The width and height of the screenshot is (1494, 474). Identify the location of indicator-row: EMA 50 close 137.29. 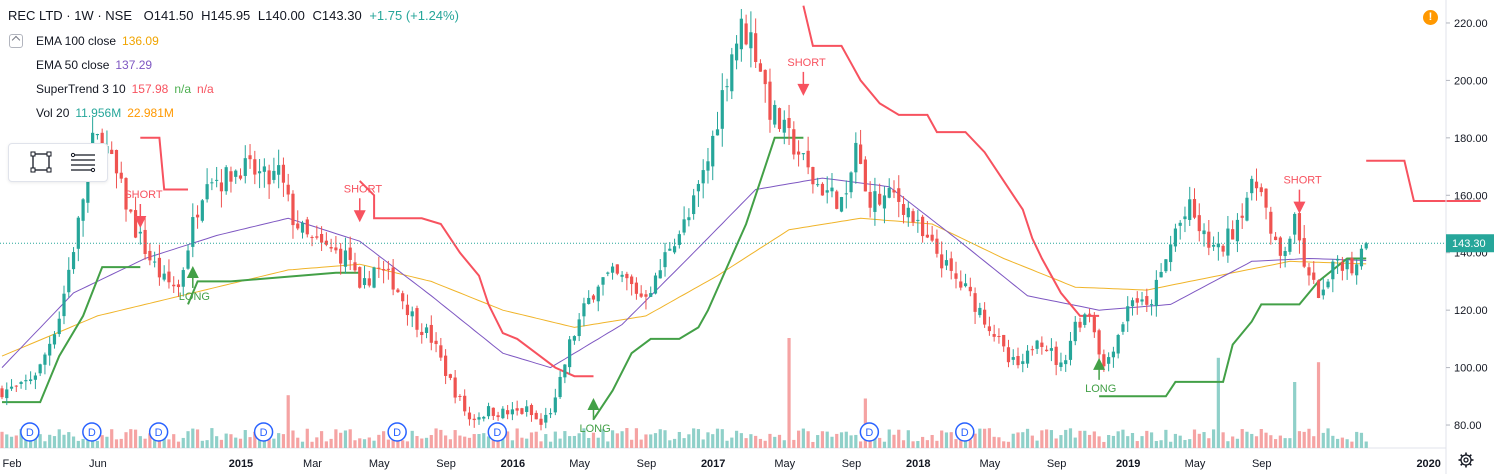
(94, 65).